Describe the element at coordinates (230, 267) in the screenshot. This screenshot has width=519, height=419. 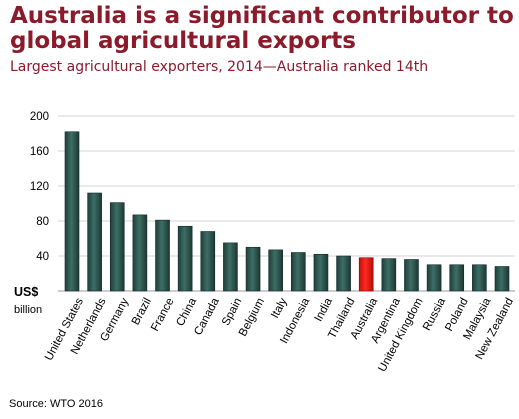
I see `bar-spain` at that location.